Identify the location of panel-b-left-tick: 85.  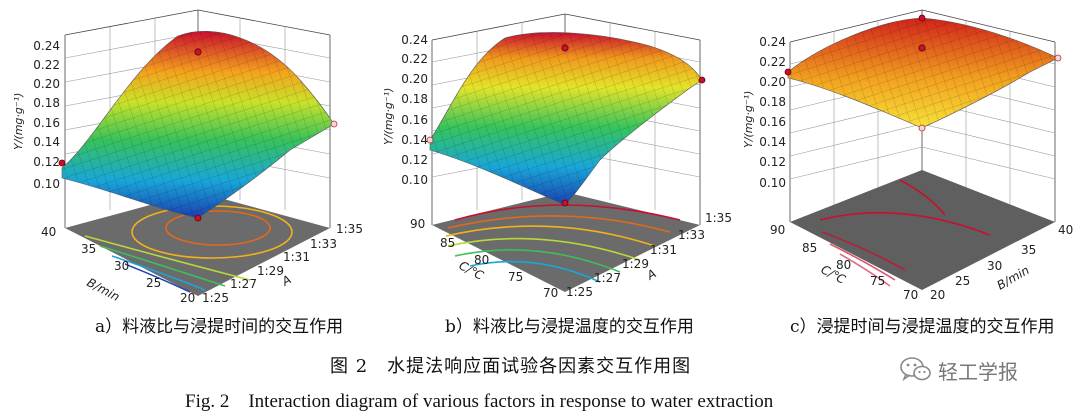
(447, 243).